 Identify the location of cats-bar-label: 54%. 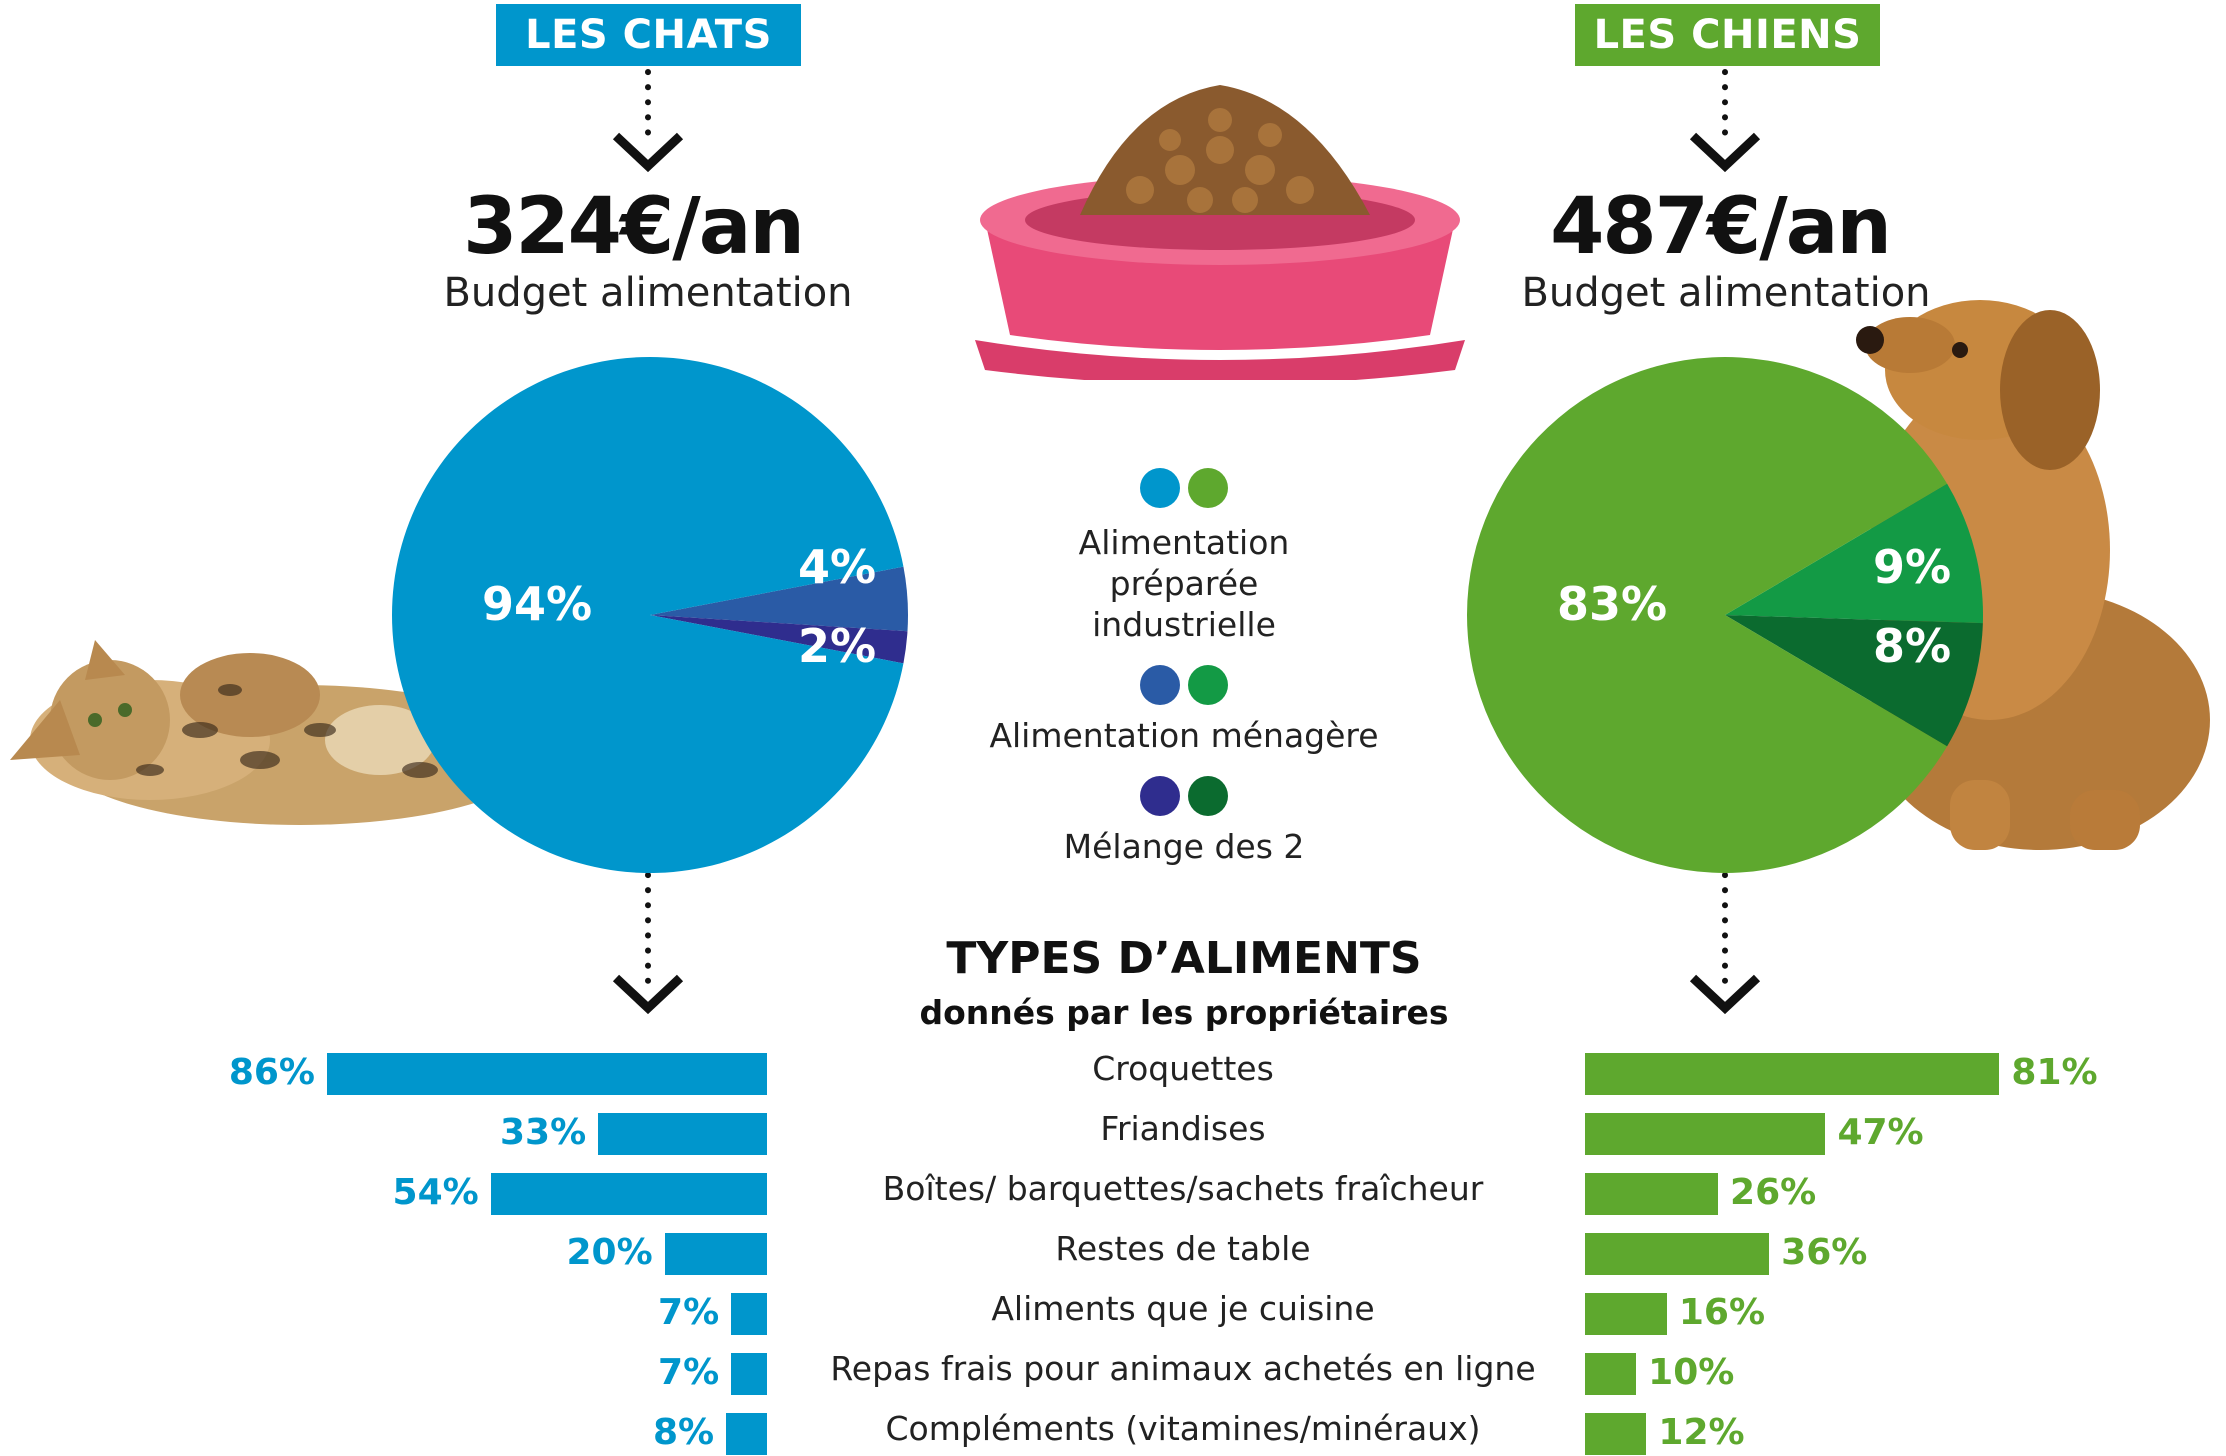
(435, 1192).